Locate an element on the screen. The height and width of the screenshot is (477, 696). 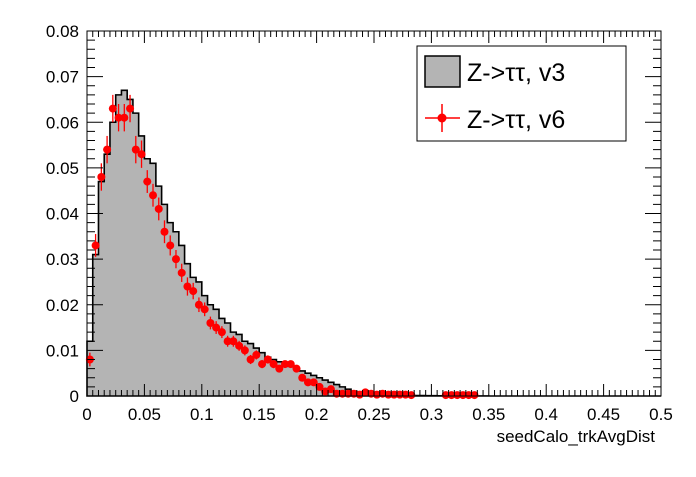
legend-label-v3: Z->ττ, v3 is located at coordinates (516, 73).